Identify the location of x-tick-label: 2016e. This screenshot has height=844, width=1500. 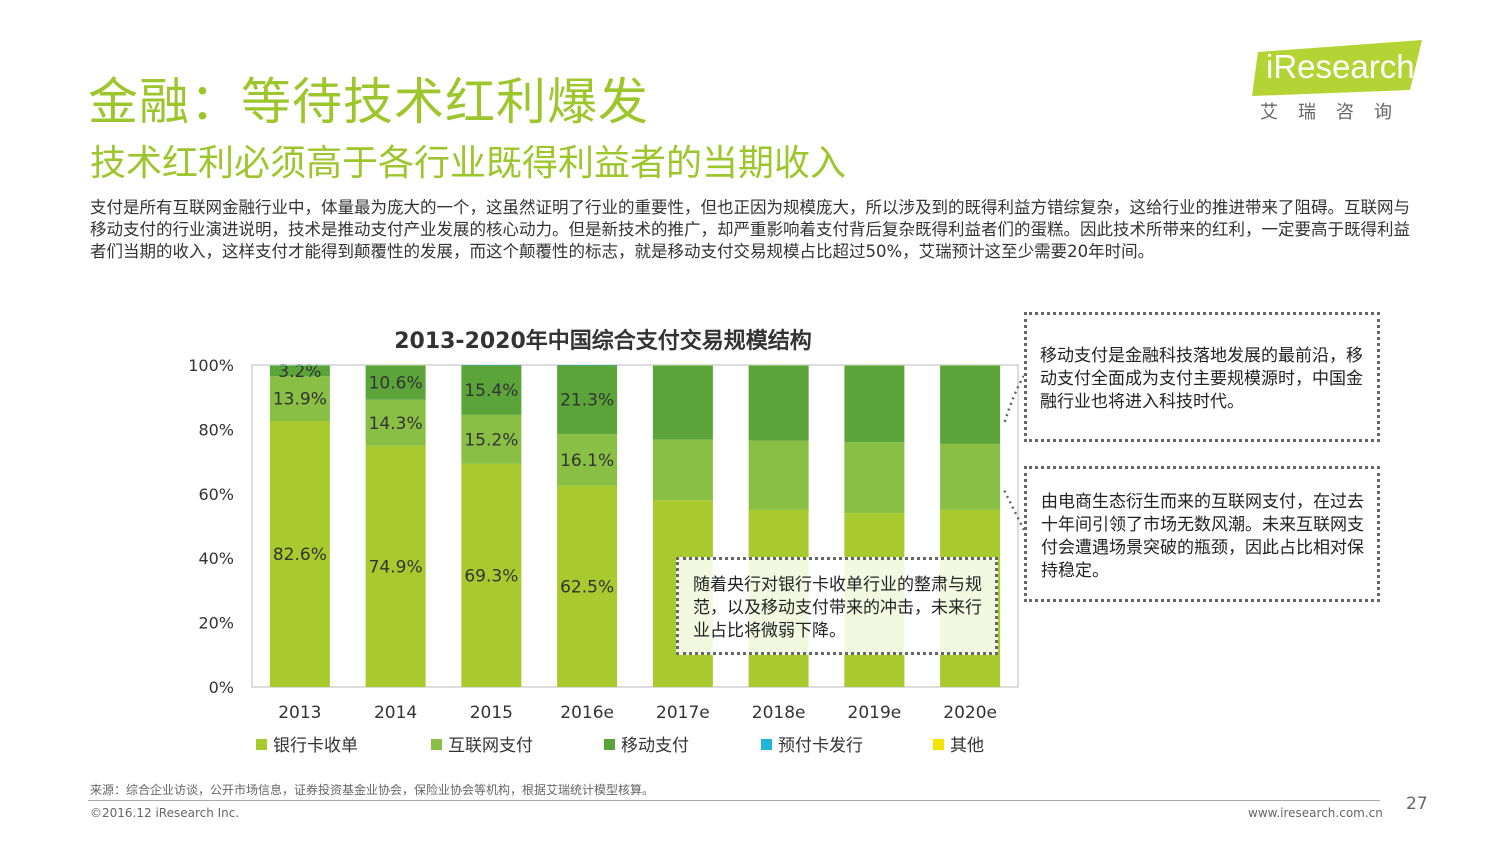
(587, 713).